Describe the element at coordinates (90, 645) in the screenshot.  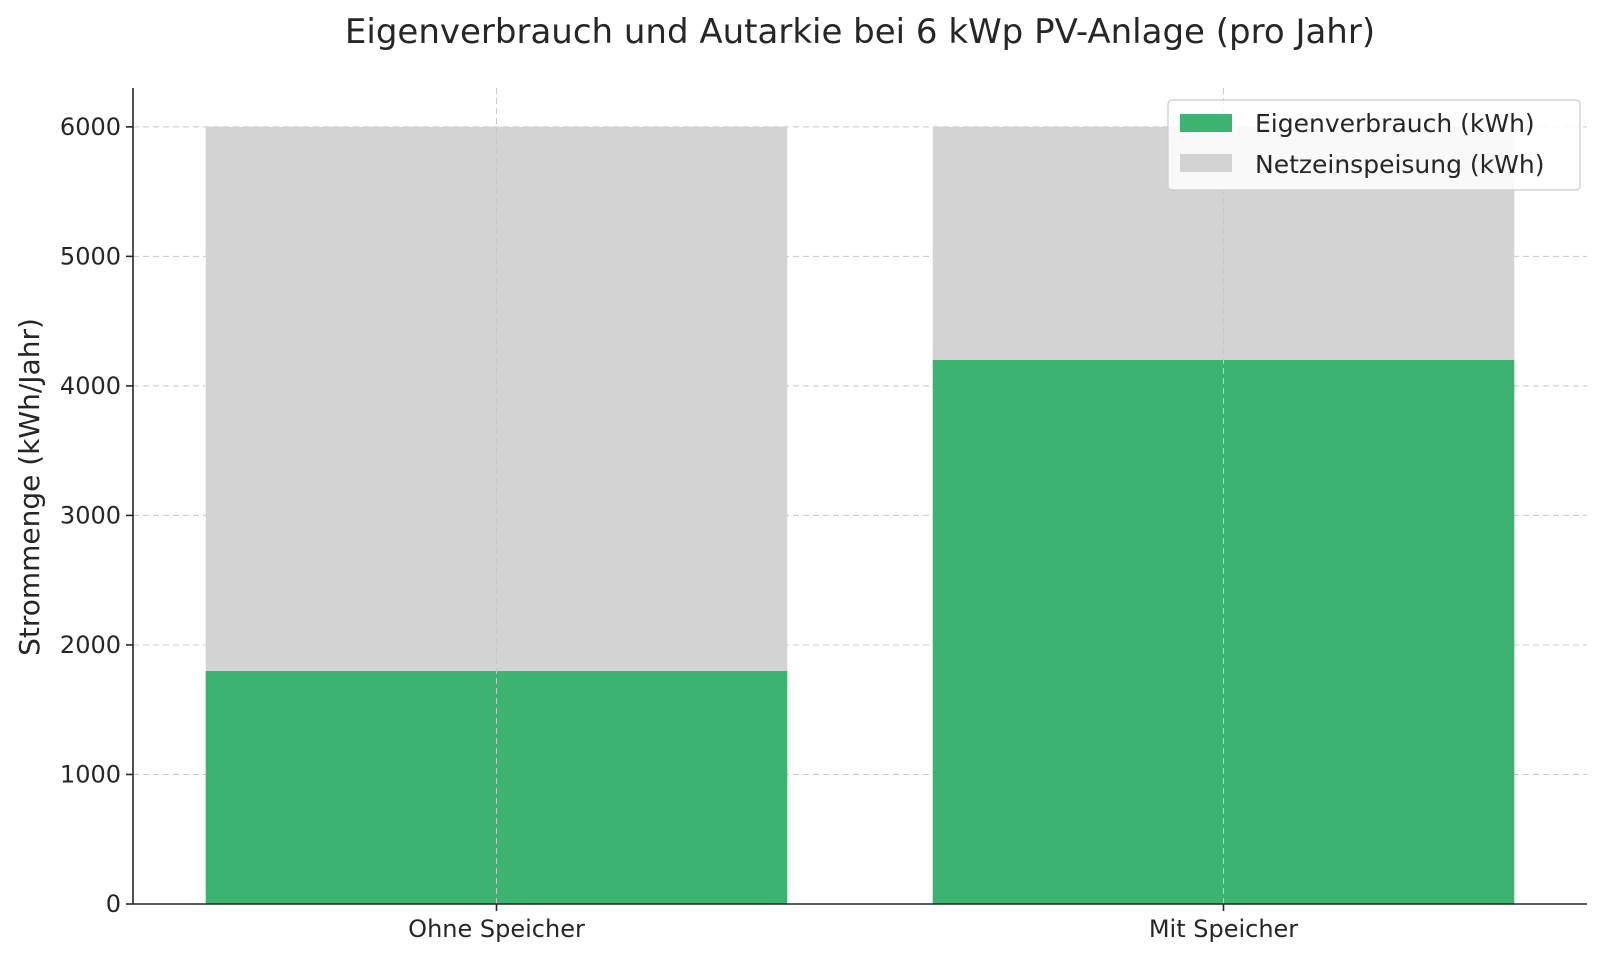
I see `y-tick-label: 2000` at that location.